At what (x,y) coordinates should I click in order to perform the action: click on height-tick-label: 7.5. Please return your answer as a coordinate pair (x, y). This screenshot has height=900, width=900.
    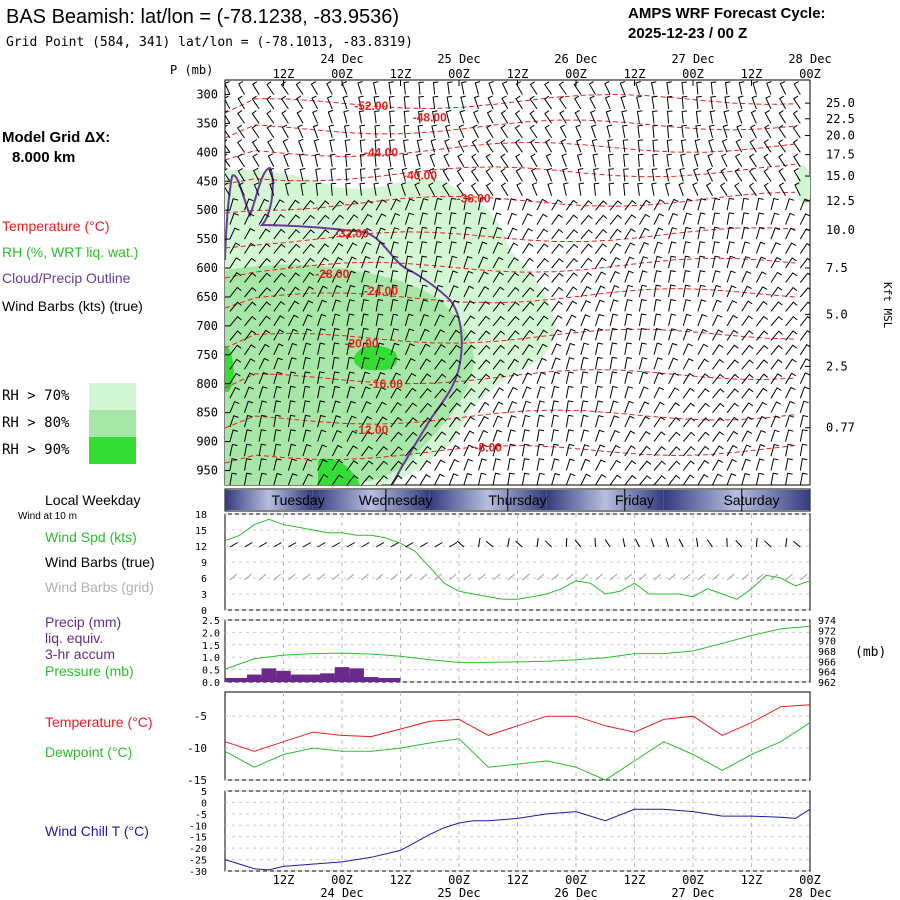
    Looking at the image, I should click on (837, 268).